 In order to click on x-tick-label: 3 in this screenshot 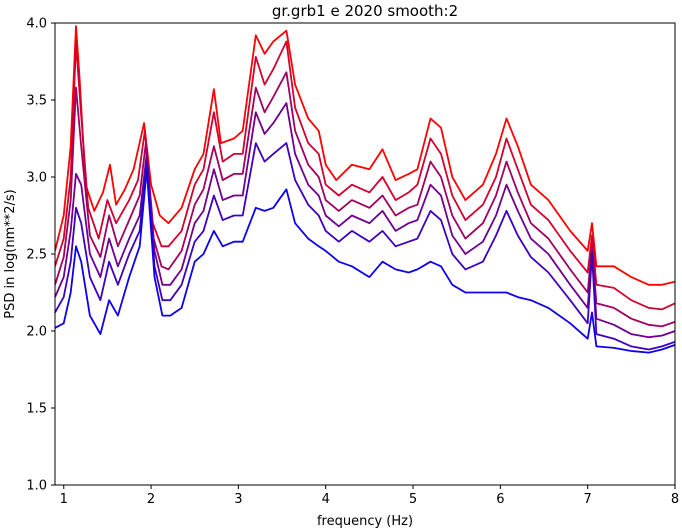, I will do `click(238, 499)`.